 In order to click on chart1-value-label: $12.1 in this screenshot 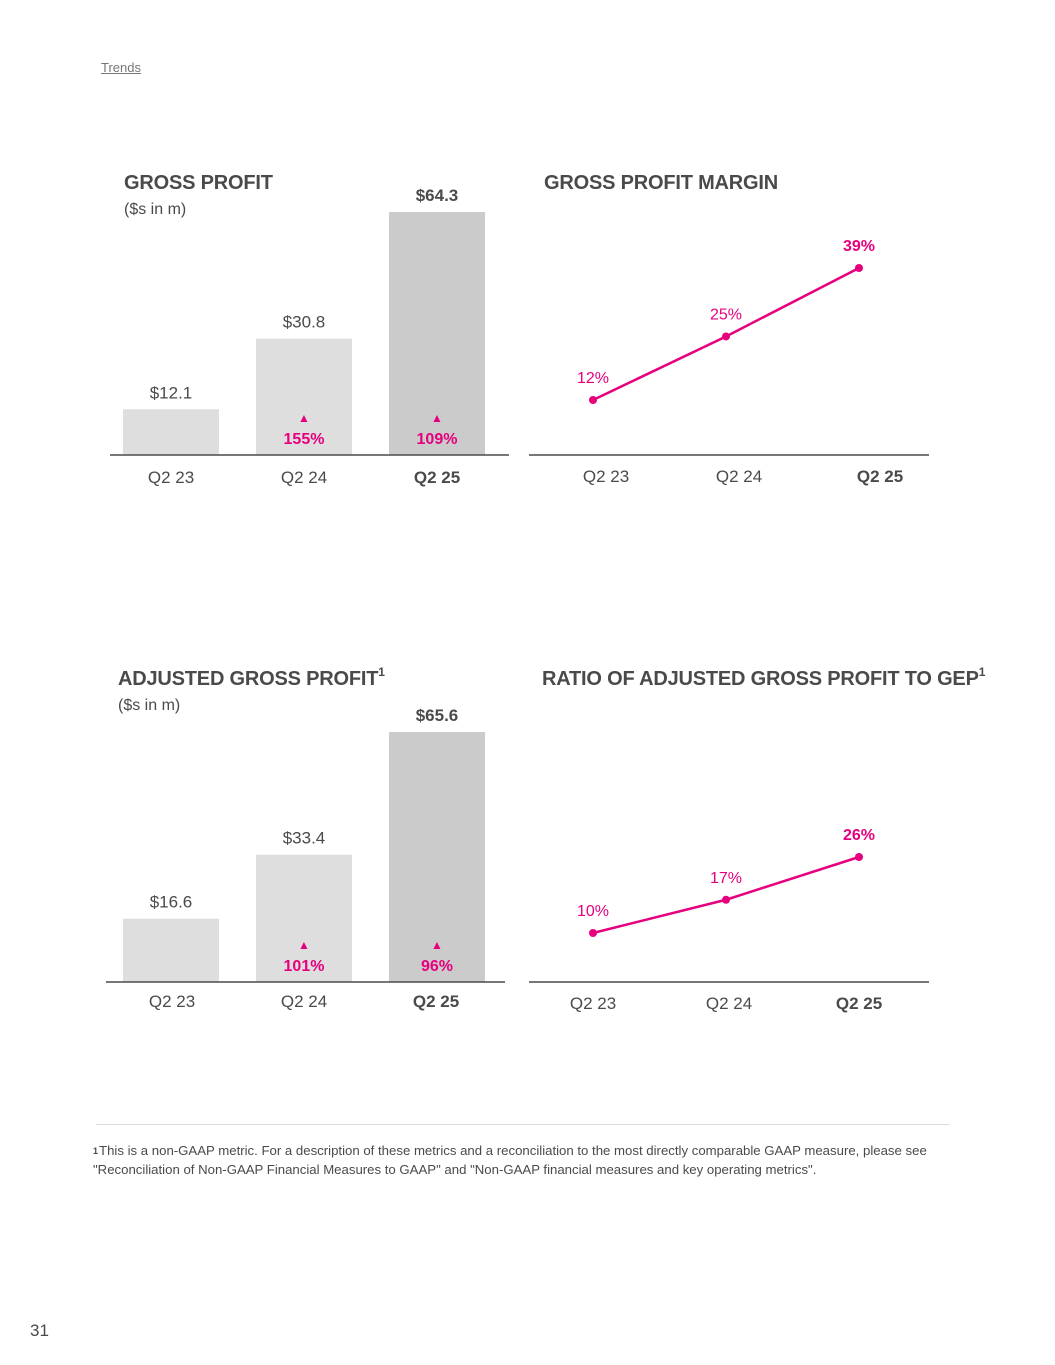, I will do `click(171, 392)`.